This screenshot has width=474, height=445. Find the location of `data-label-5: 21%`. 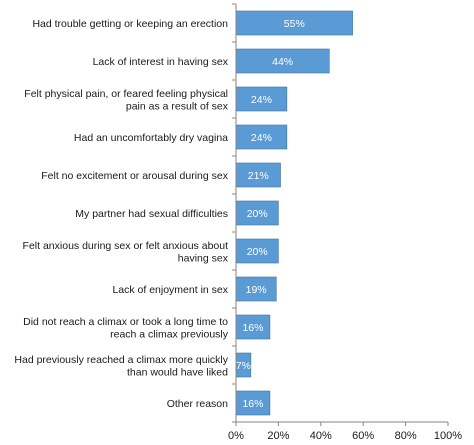

data-label-5: 21% is located at coordinates (258, 176).